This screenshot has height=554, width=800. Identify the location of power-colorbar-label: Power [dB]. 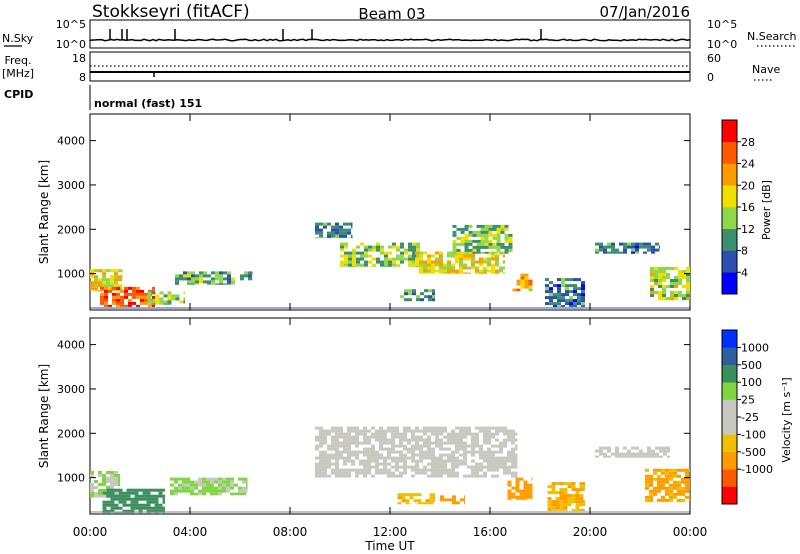
(766, 210).